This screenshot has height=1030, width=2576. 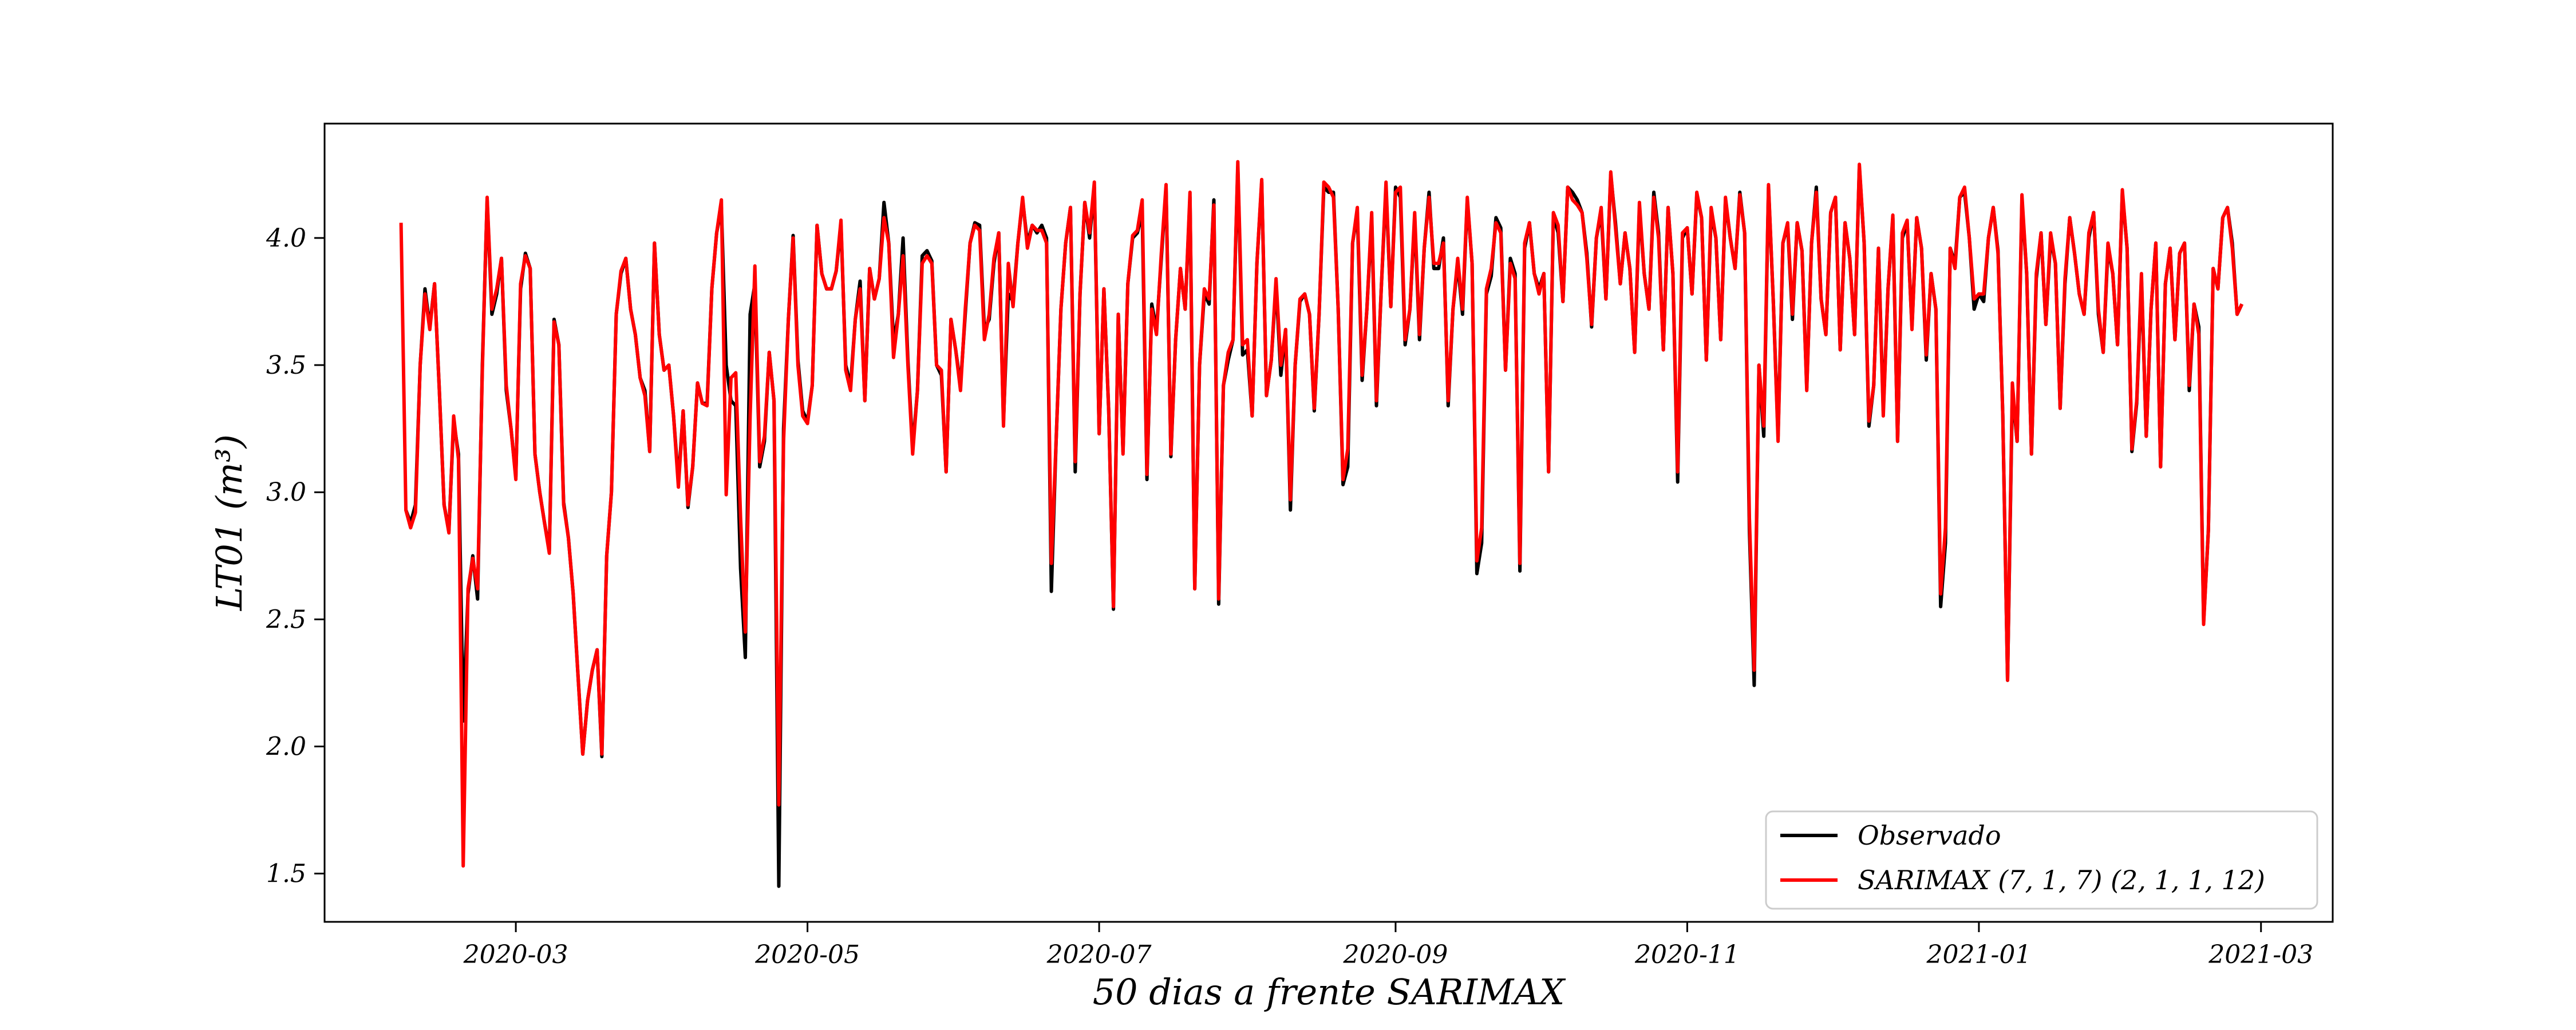 What do you see at coordinates (286, 874) in the screenshot?
I see `y-tick-label-0: 1.5` at bounding box center [286, 874].